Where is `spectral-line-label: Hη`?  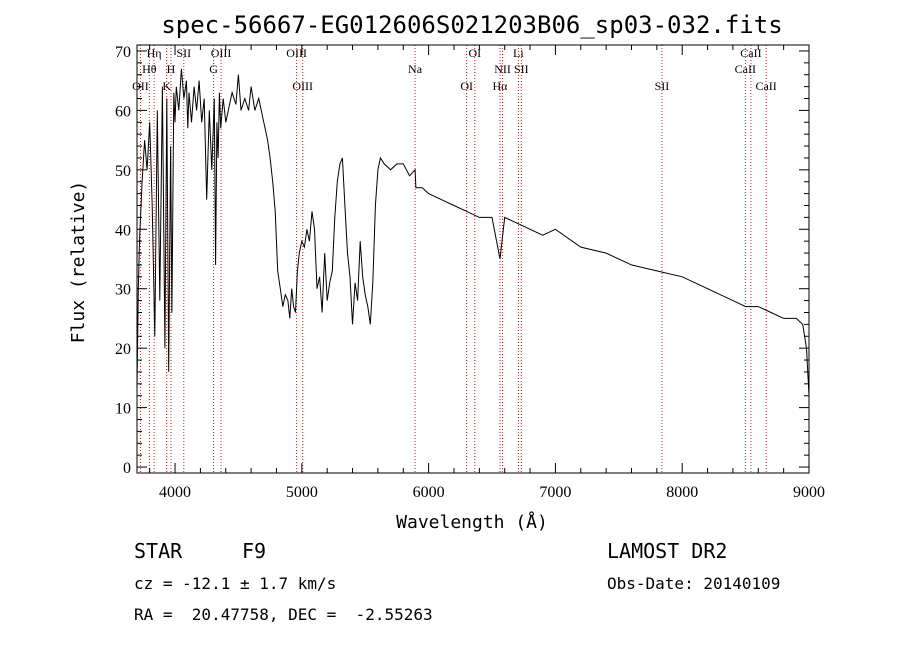 spectral-line-label: Hη is located at coordinates (154, 53).